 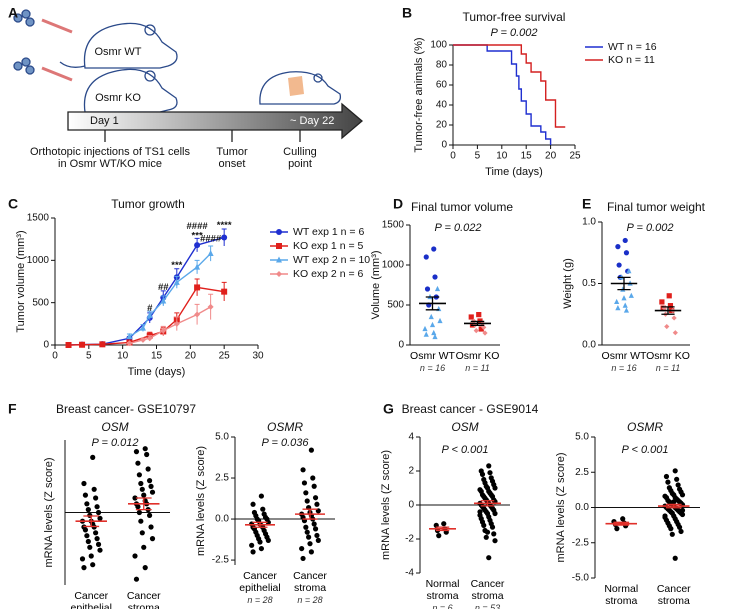 What do you see at coordinates (656, 207) in the screenshot?
I see `chart-title: Final tumor weight` at bounding box center [656, 207].